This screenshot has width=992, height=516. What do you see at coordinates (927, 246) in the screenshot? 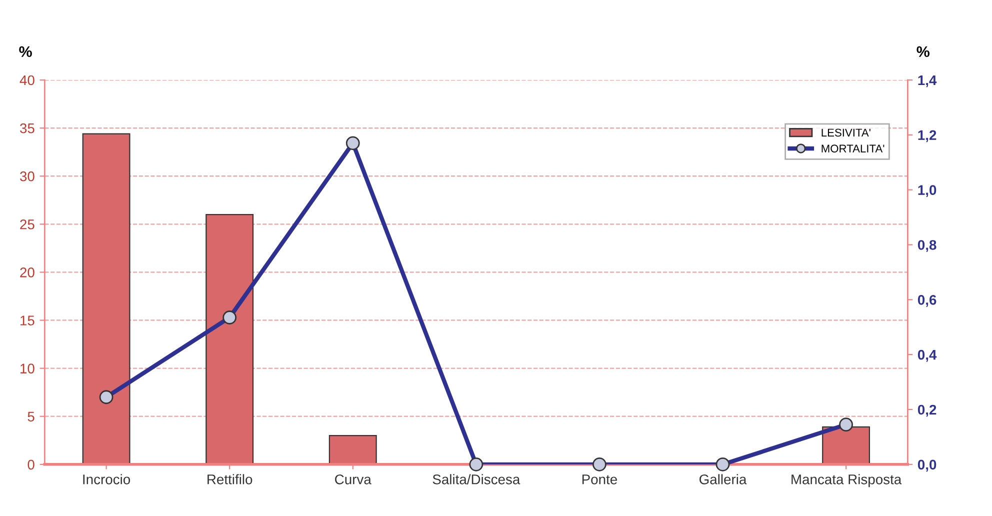
I see `y2-tick-label: 0,8` at bounding box center [927, 246].